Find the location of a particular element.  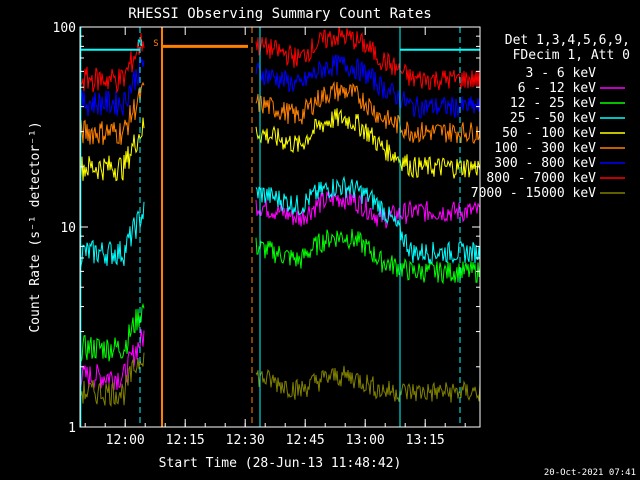

legend-entry: 50 - 100 keV is located at coordinates (549, 133).